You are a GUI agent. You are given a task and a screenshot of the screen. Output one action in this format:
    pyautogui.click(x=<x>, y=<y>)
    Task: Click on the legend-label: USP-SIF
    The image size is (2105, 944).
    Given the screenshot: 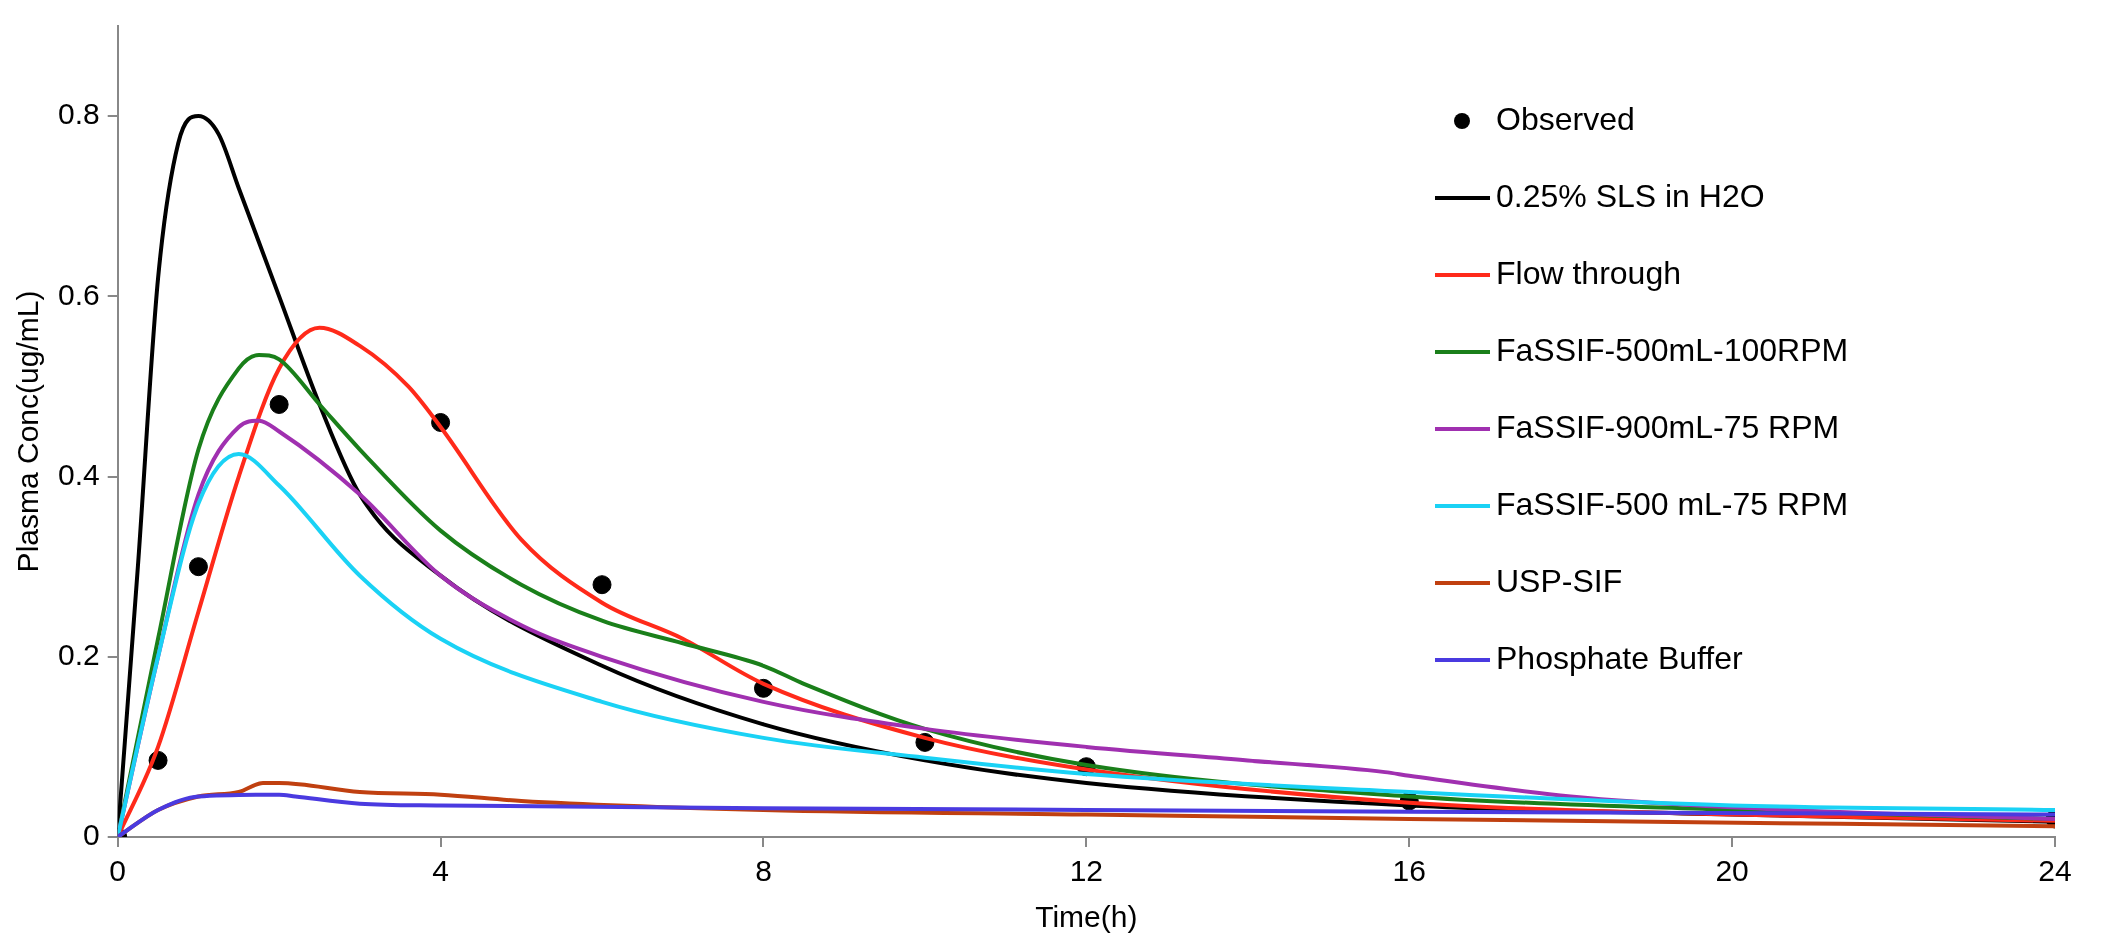 What is the action you would take?
    pyautogui.click(x=1559, y=580)
    